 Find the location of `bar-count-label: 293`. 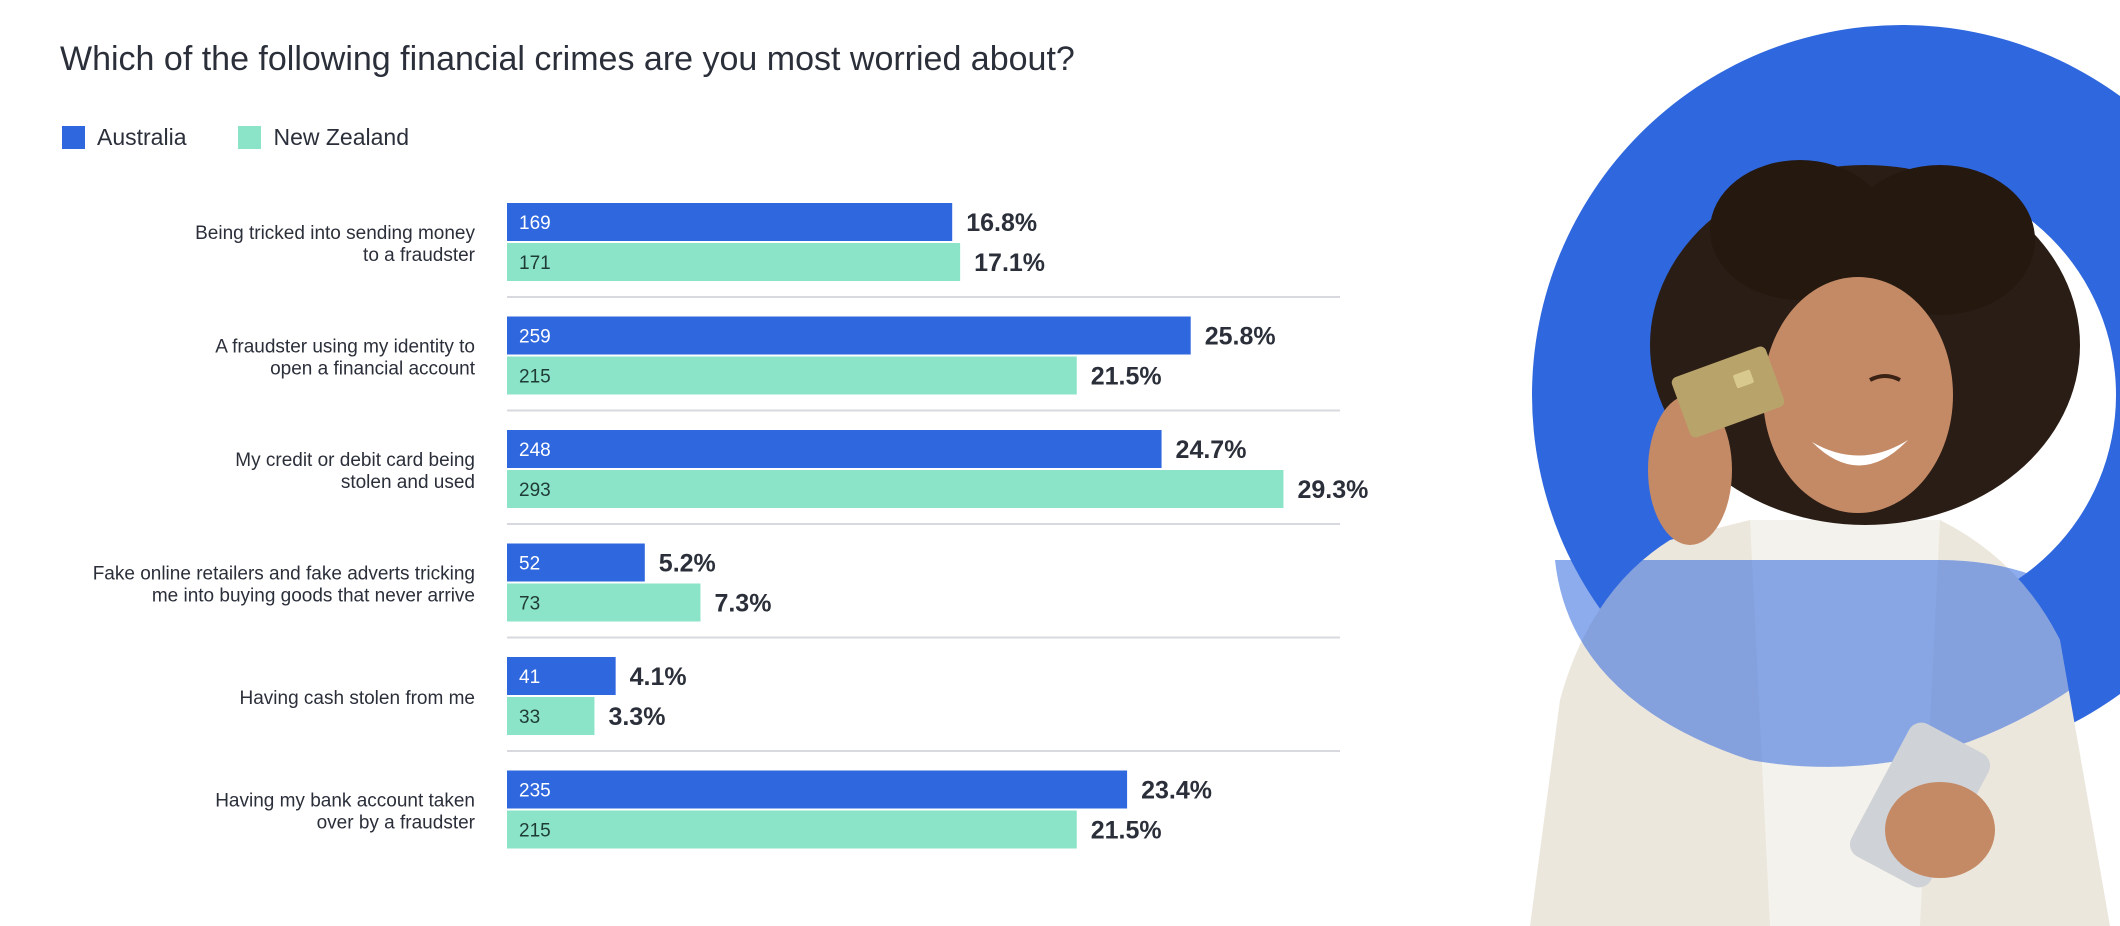

bar-count-label: 293 is located at coordinates (535, 490).